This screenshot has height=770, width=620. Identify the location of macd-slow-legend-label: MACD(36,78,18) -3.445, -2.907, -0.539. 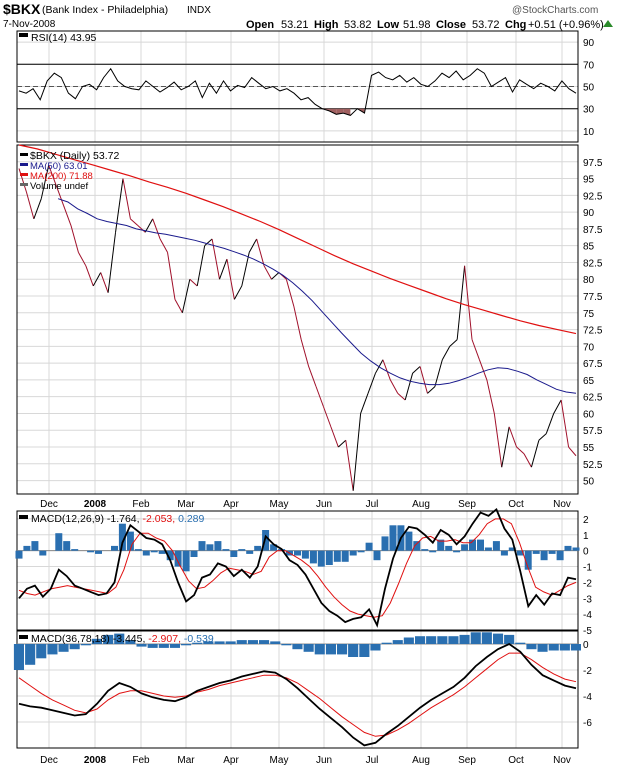
(122, 639).